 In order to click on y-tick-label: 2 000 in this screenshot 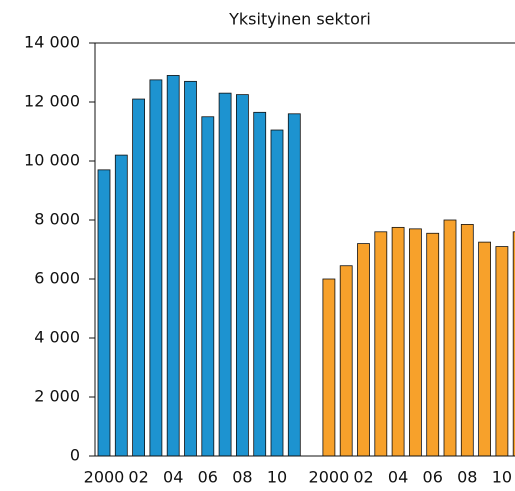, I will do `click(57, 396)`.